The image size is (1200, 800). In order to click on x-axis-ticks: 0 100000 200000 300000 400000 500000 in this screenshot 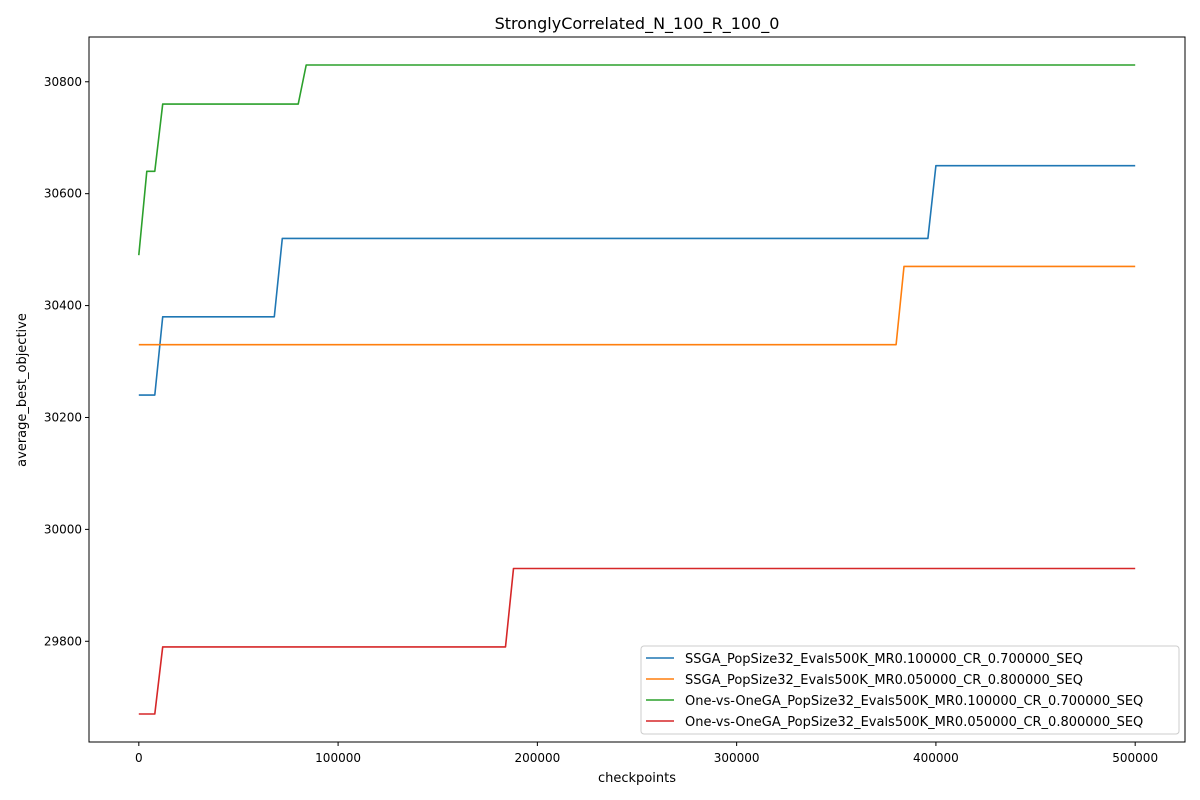, I will do `click(646, 753)`.